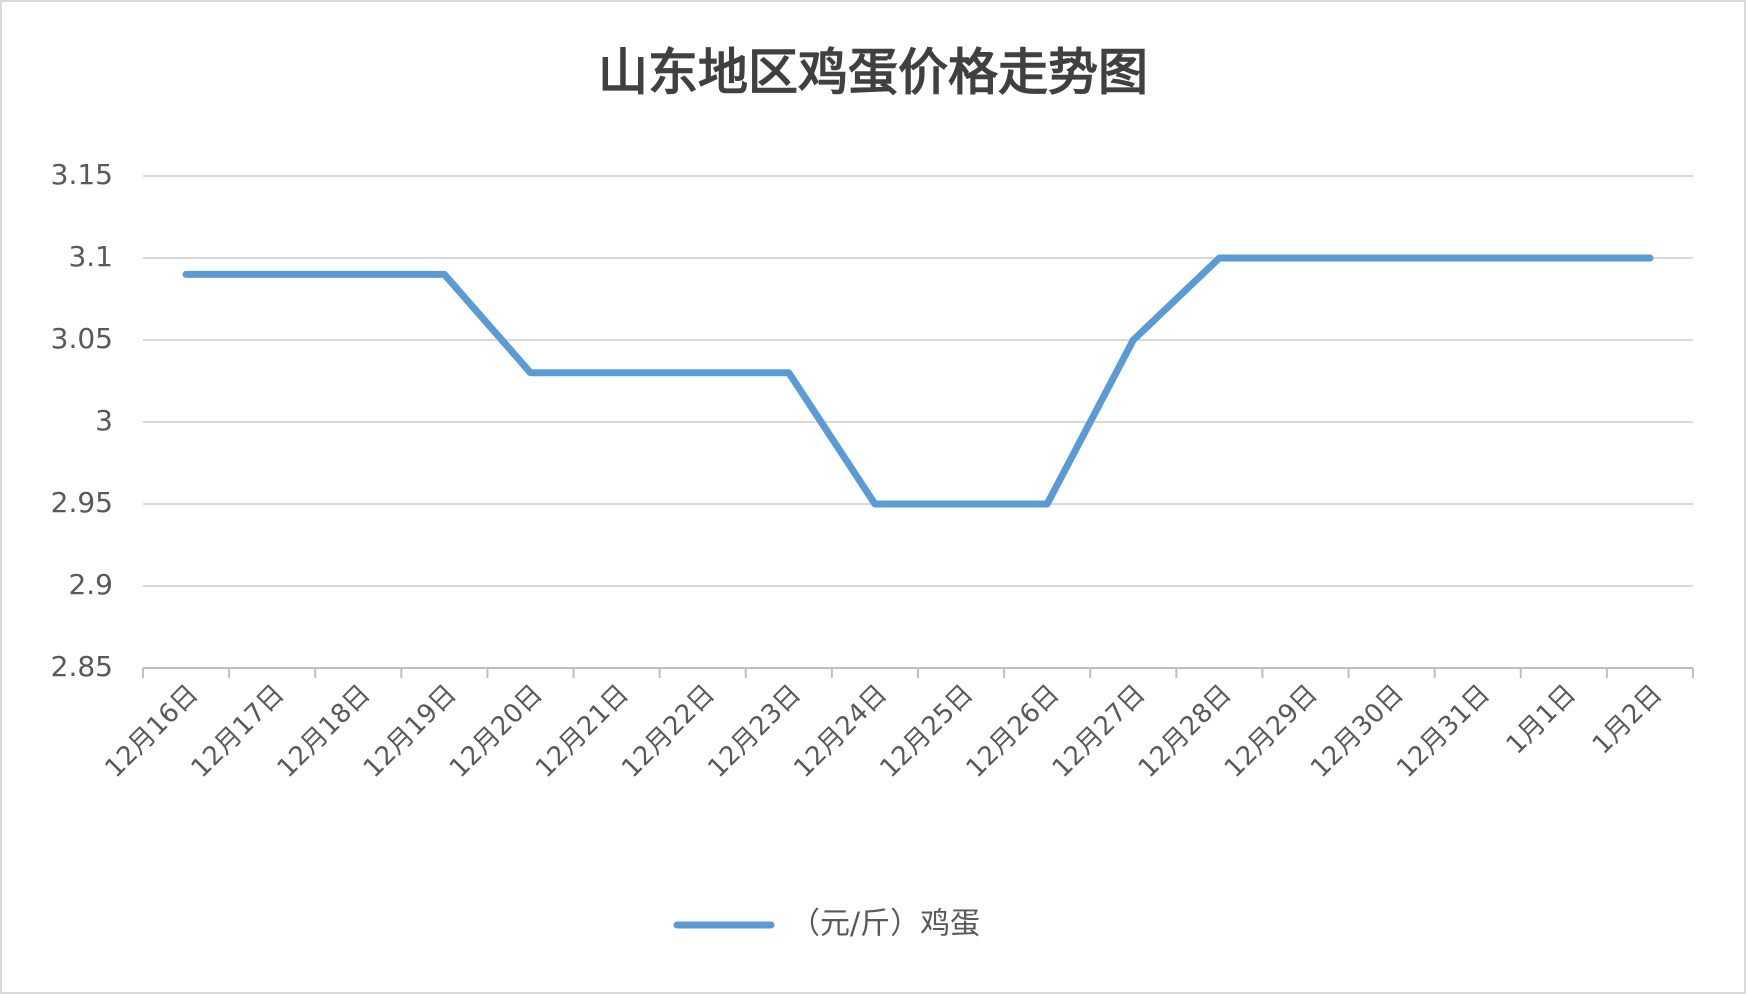 The width and height of the screenshot is (1746, 994). Describe the element at coordinates (90, 256) in the screenshot. I see `y-tick-label: 3.1` at that location.